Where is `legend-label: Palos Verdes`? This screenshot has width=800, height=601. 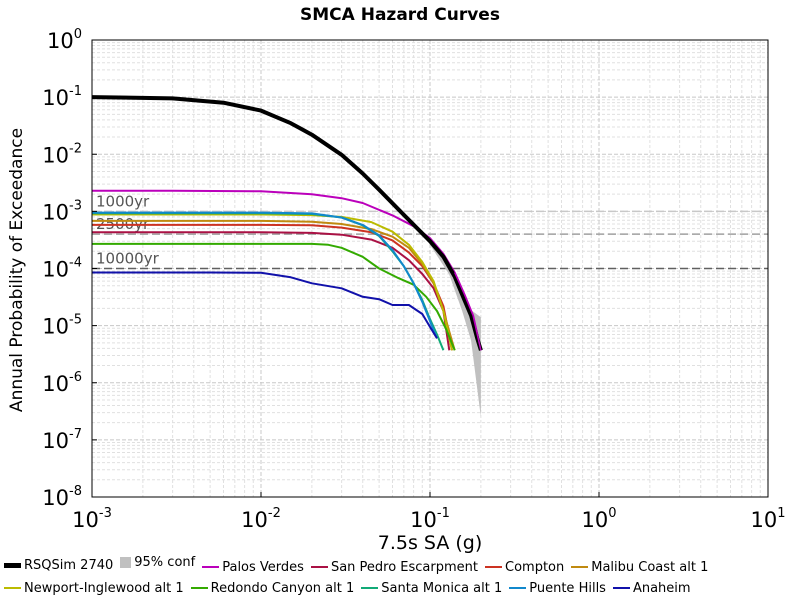 legend-label: Palos Verdes is located at coordinates (263, 567).